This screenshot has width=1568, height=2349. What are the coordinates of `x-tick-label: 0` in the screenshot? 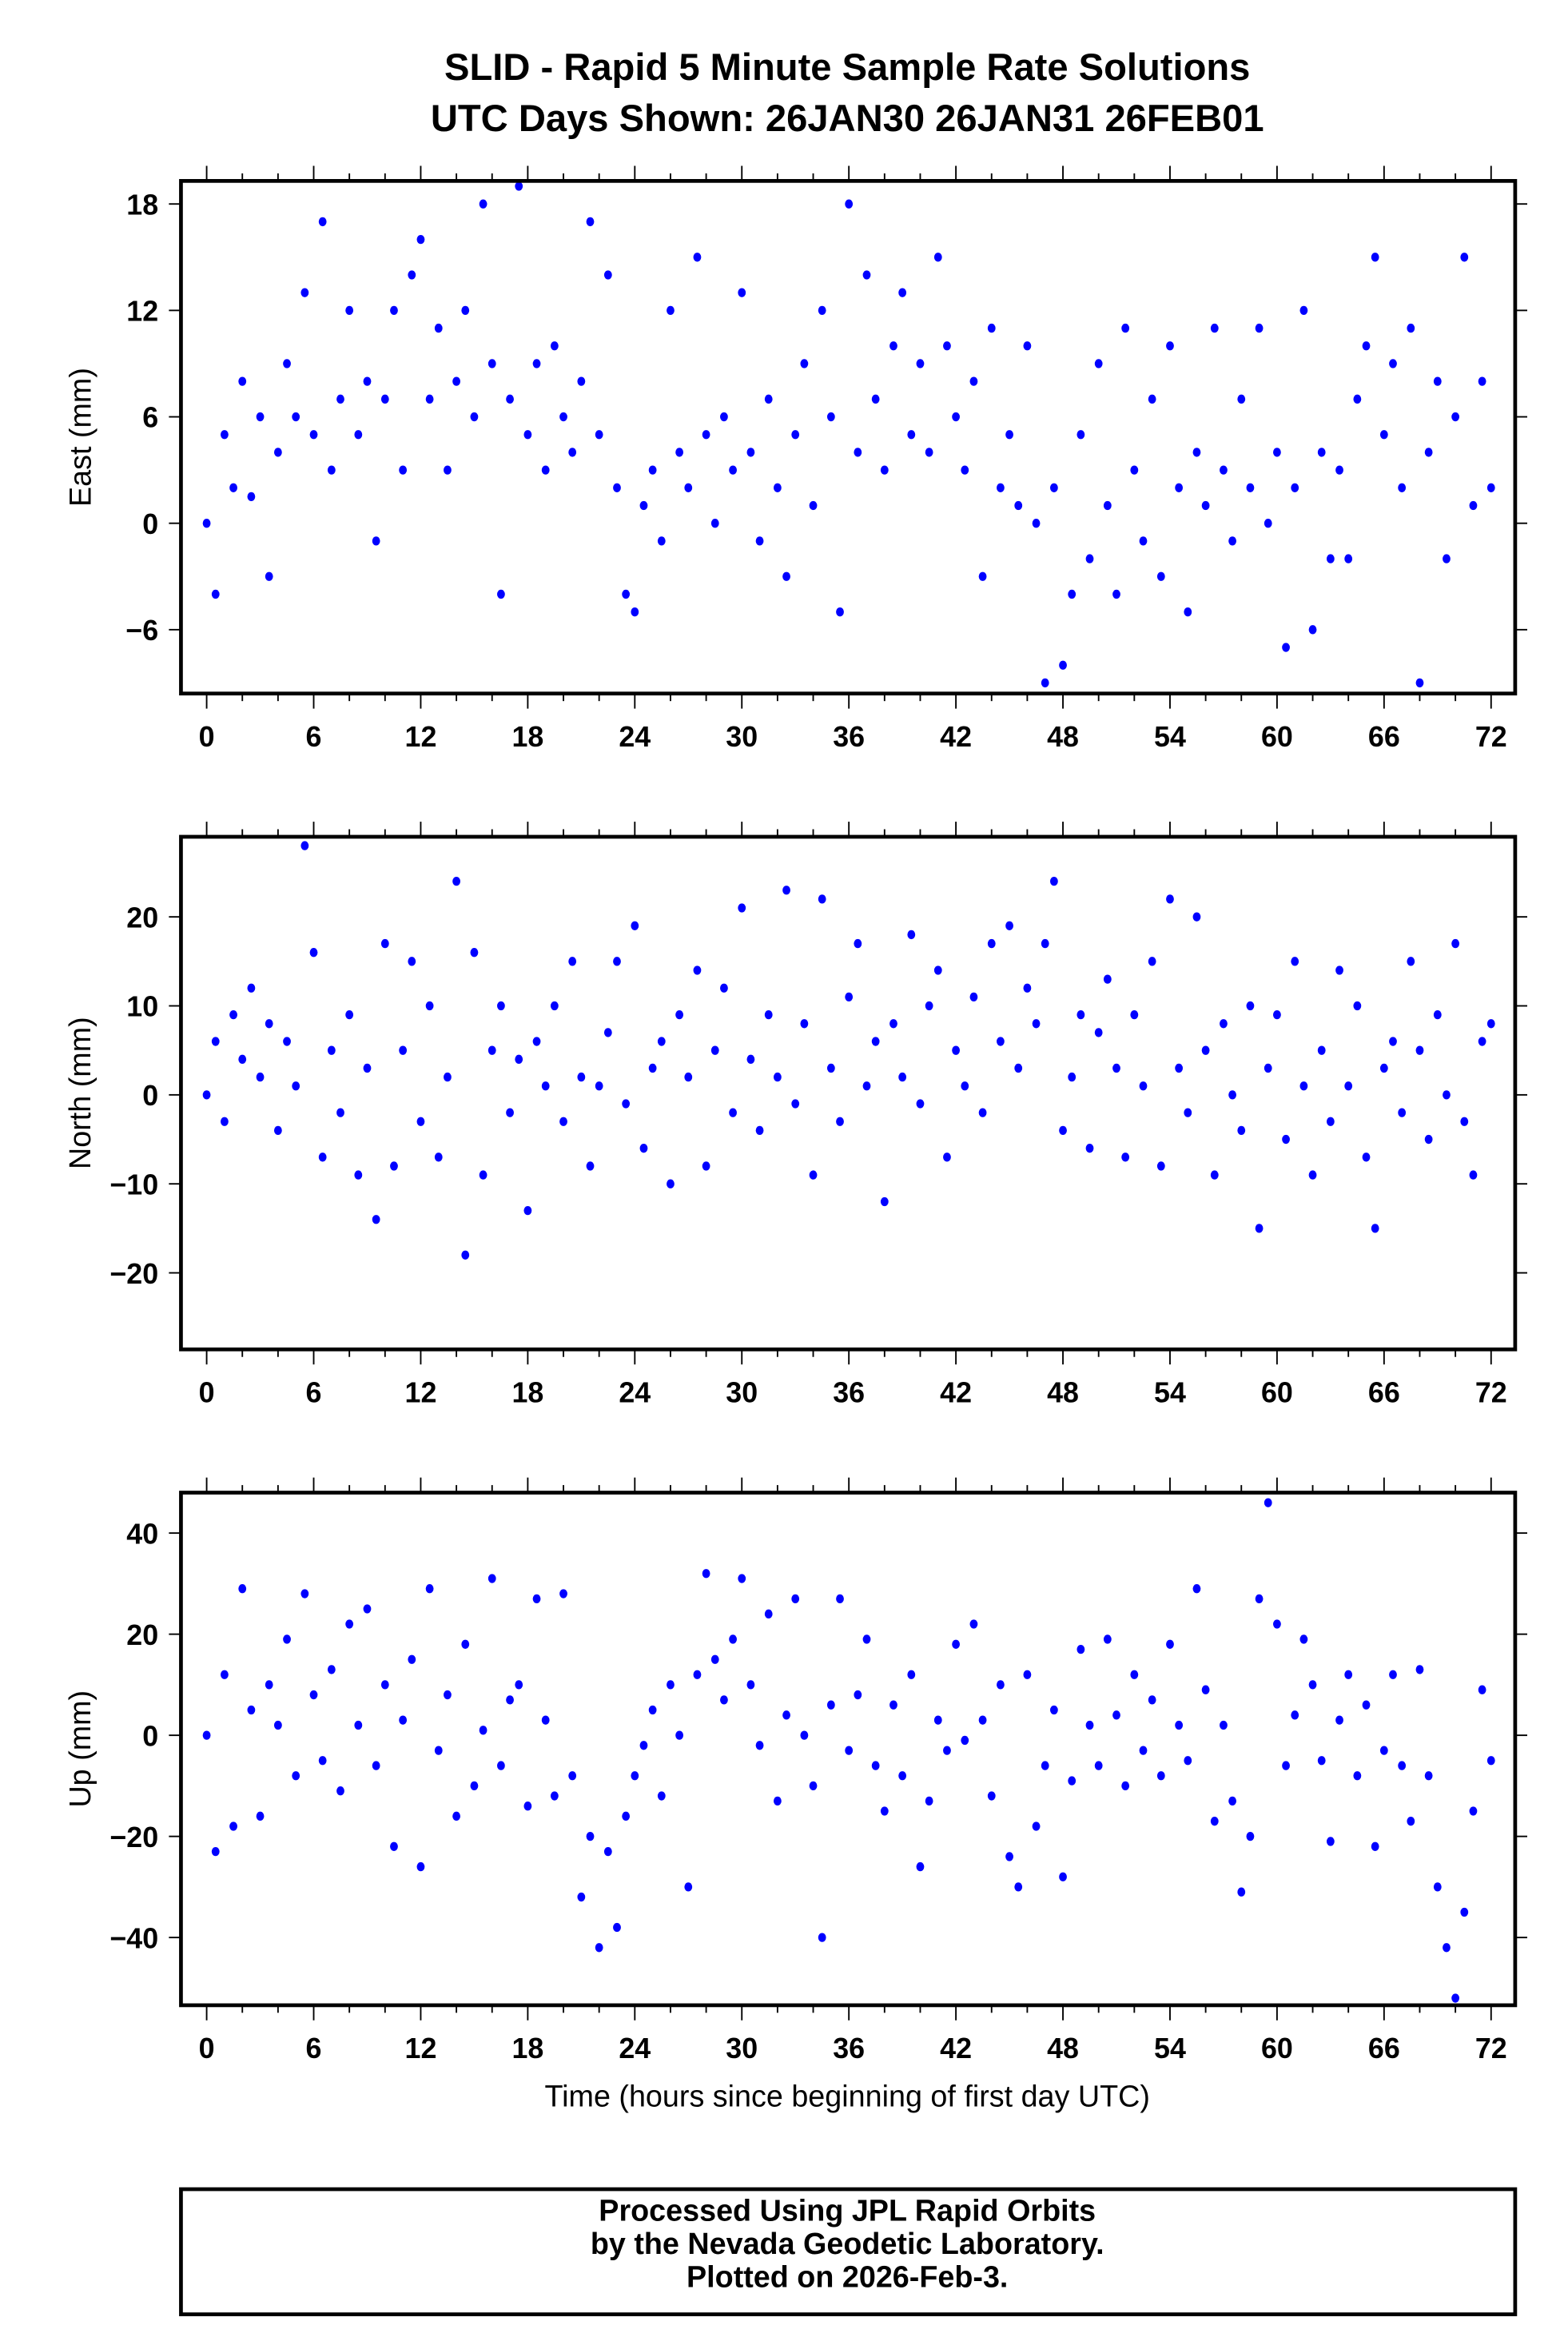 It's located at (207, 737).